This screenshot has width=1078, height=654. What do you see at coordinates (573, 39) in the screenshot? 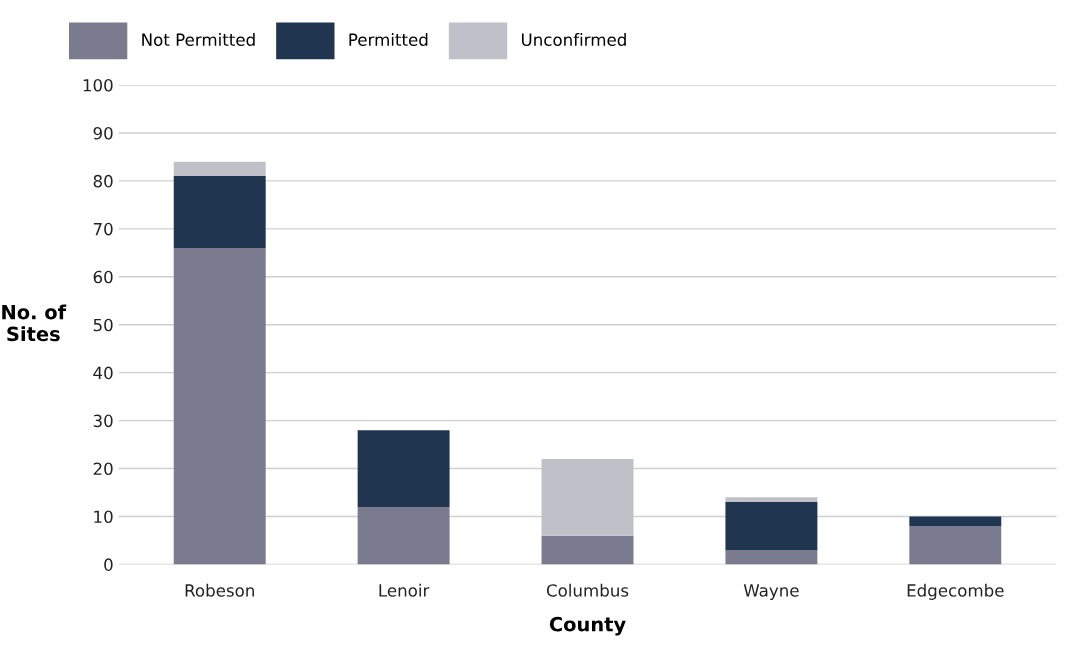
I see `legend-label: Unconfirmed` at bounding box center [573, 39].